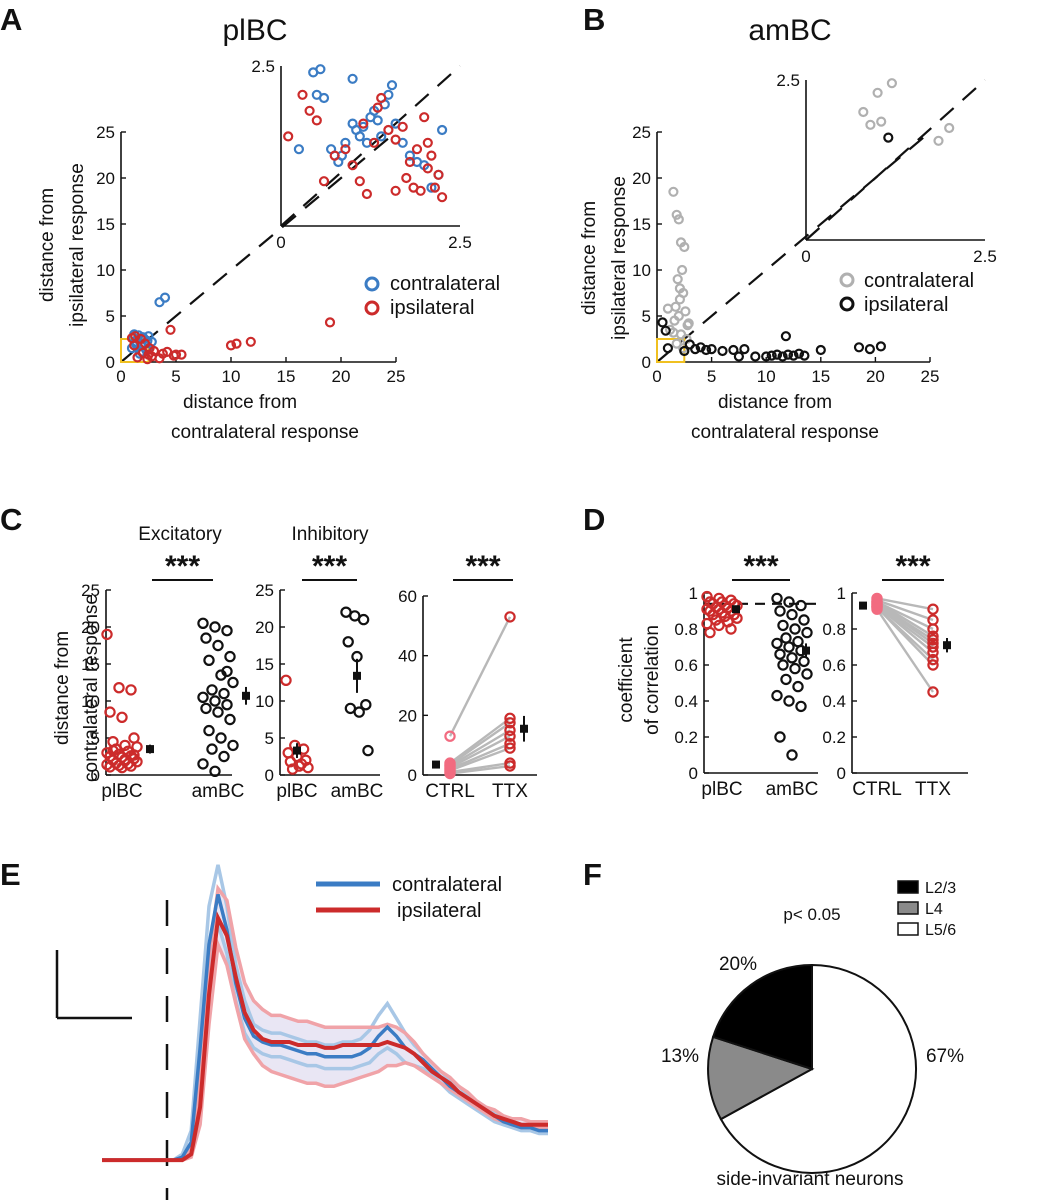  I want to click on panel-b-xtick-label: 15, so click(820, 376).